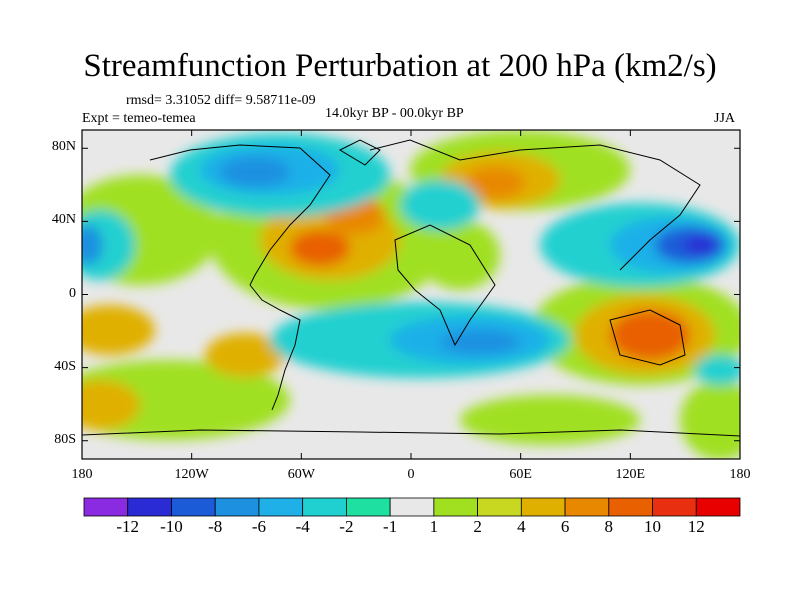  Describe the element at coordinates (215, 526) in the screenshot. I see `colorbar-label: -8` at that location.